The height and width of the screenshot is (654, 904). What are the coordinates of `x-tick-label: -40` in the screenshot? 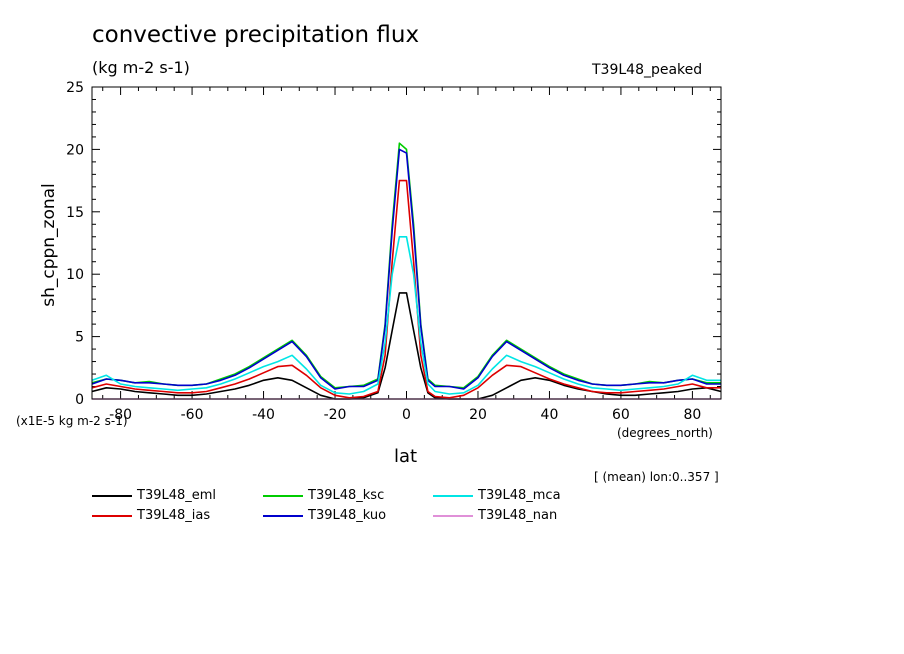 It's located at (263, 415).